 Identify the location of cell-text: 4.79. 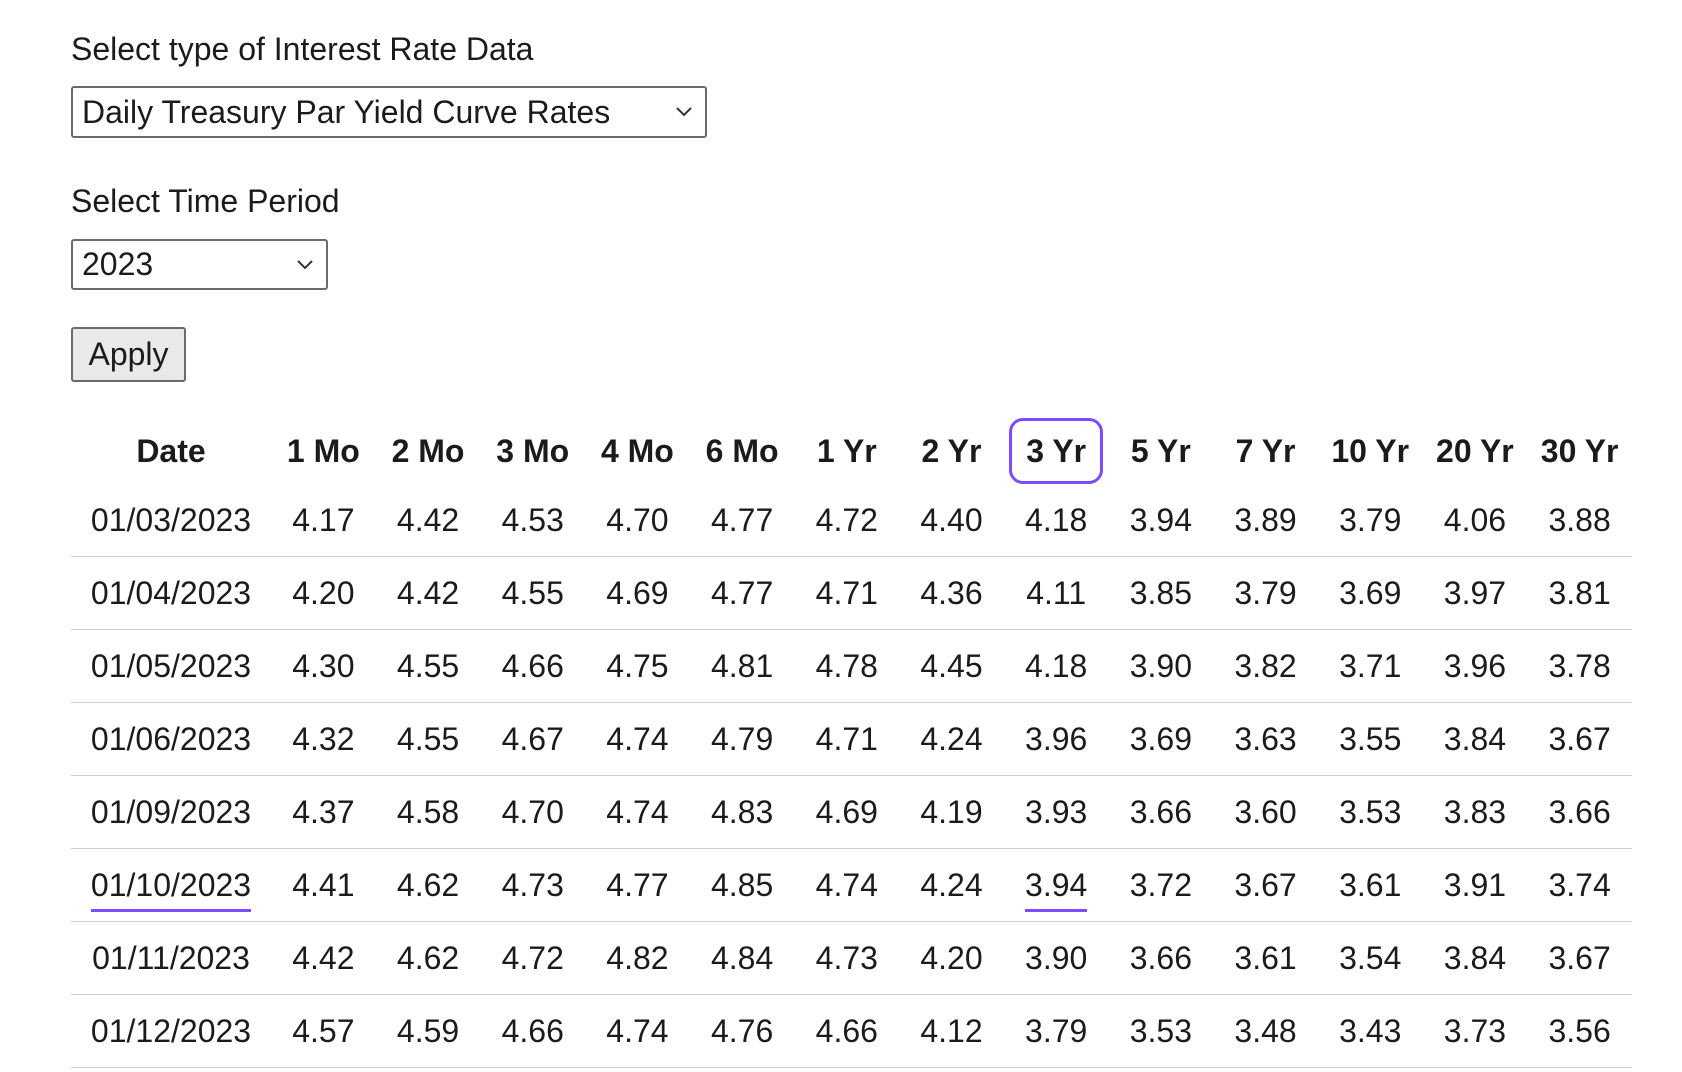
(742, 738).